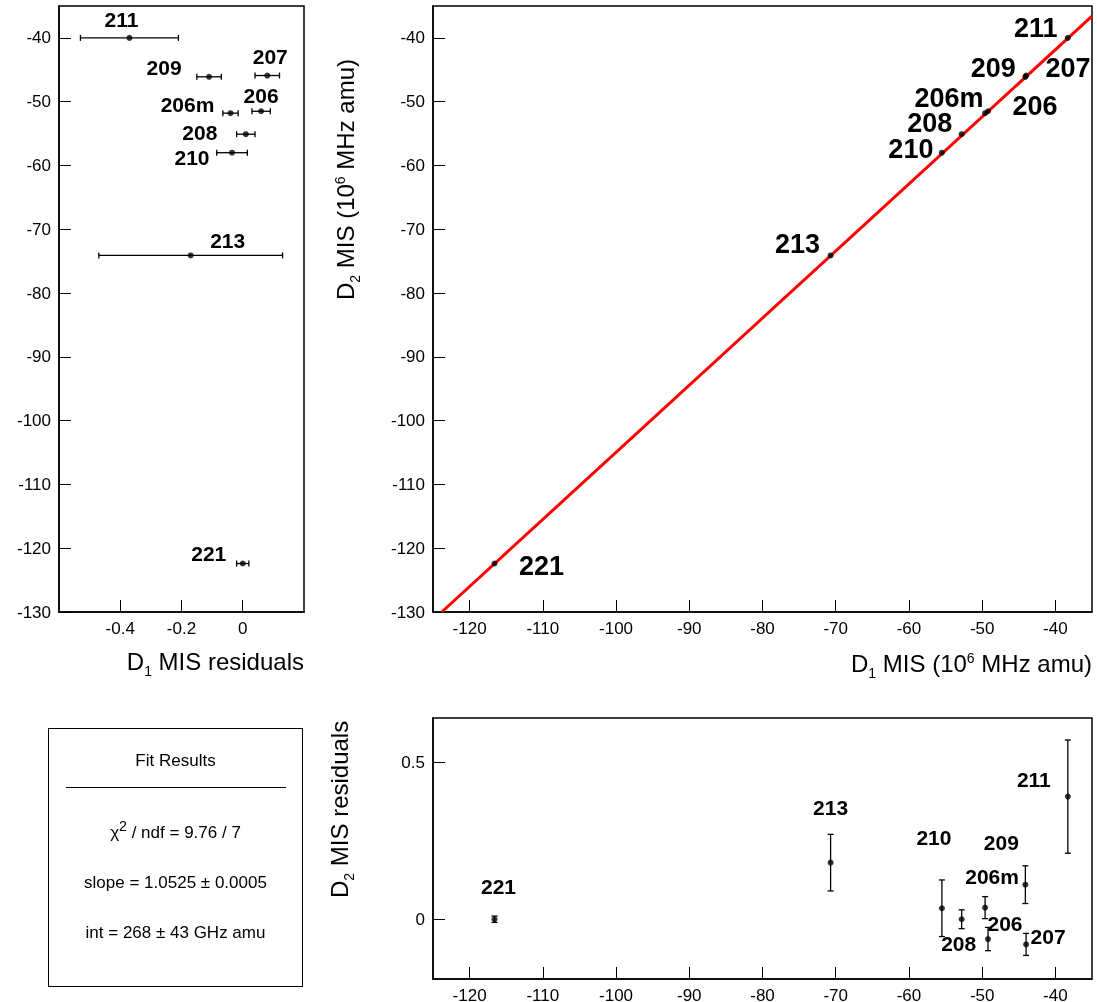  Describe the element at coordinates (181, 628) in the screenshot. I see `x-tick-label: -0.2` at that location.